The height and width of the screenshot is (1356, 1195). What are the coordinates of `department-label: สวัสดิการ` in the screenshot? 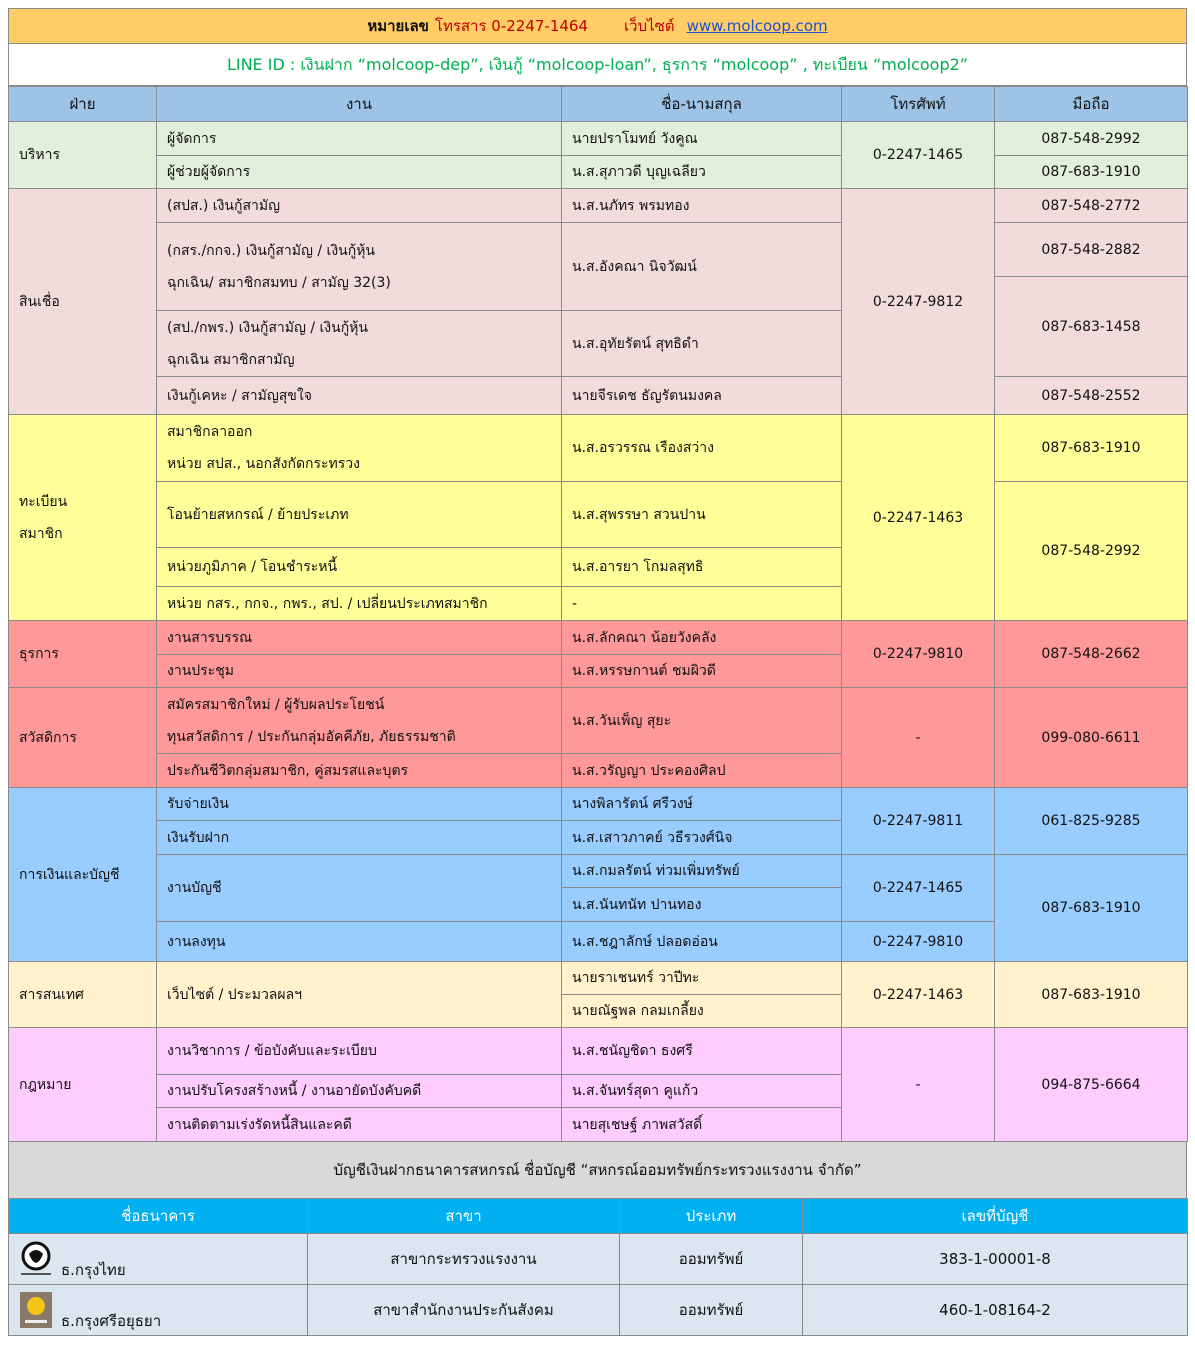 It's located at (82, 737).